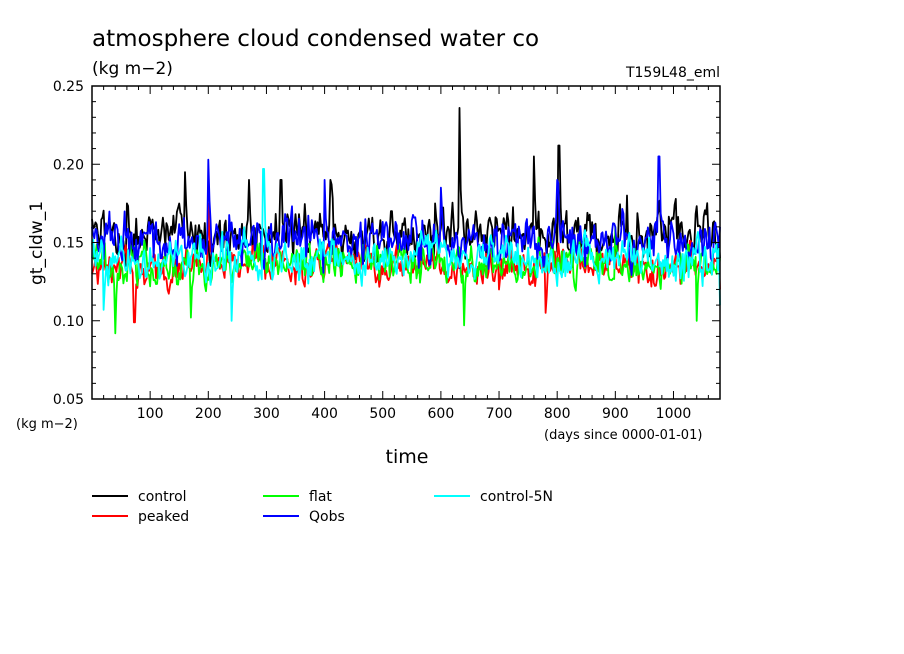 The width and height of the screenshot is (904, 654). Describe the element at coordinates (623, 435) in the screenshot. I see `x-axis-units: (days since 0000-01-01)` at that location.